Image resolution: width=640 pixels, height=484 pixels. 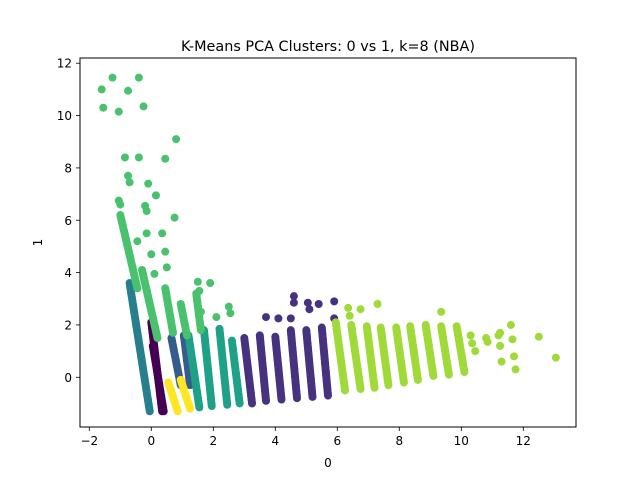 I want to click on y-tick-label: 0, so click(x=68, y=378).